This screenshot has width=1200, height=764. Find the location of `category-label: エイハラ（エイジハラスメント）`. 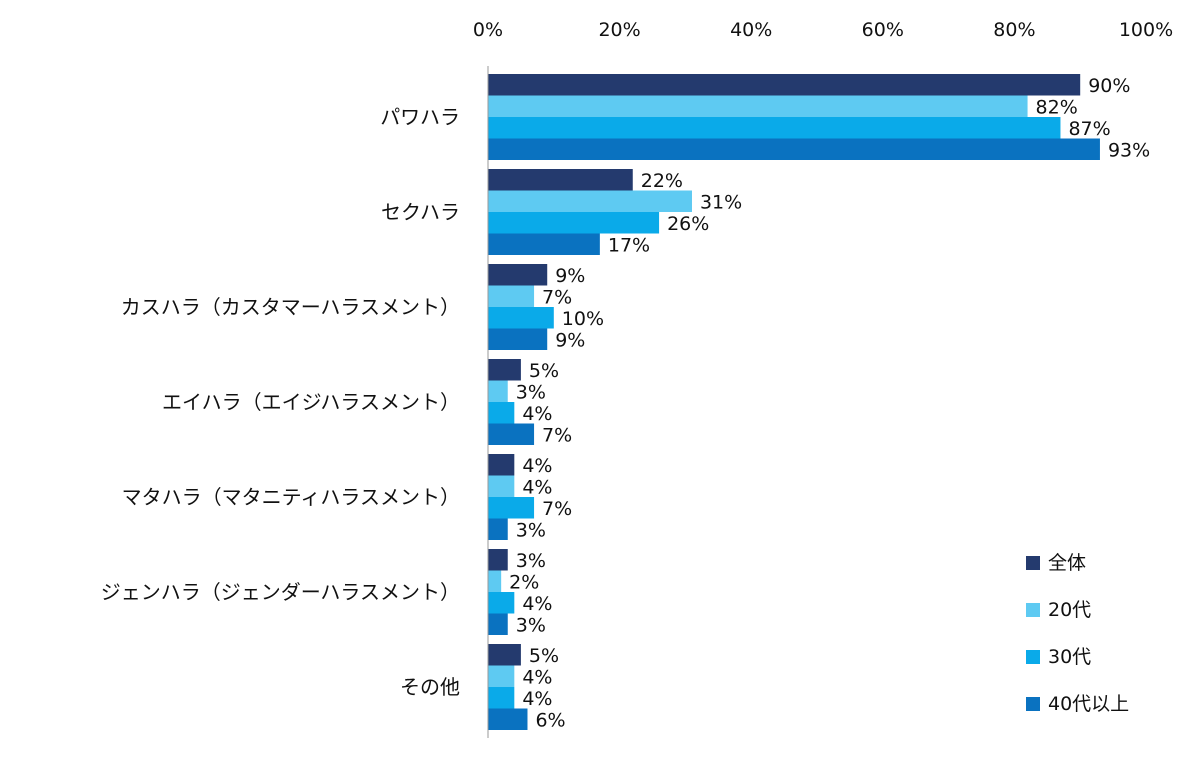

category-label: エイハラ（エイジハラスメント） is located at coordinates (311, 402).